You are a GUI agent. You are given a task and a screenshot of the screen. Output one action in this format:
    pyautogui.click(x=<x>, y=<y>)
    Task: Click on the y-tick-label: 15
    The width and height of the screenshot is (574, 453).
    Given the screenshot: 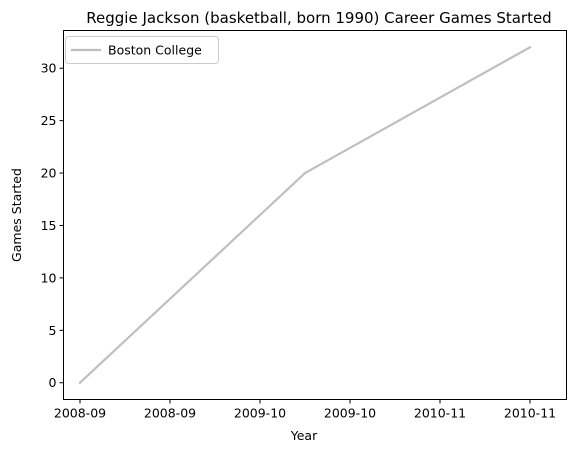 What is the action you would take?
    pyautogui.click(x=49, y=225)
    